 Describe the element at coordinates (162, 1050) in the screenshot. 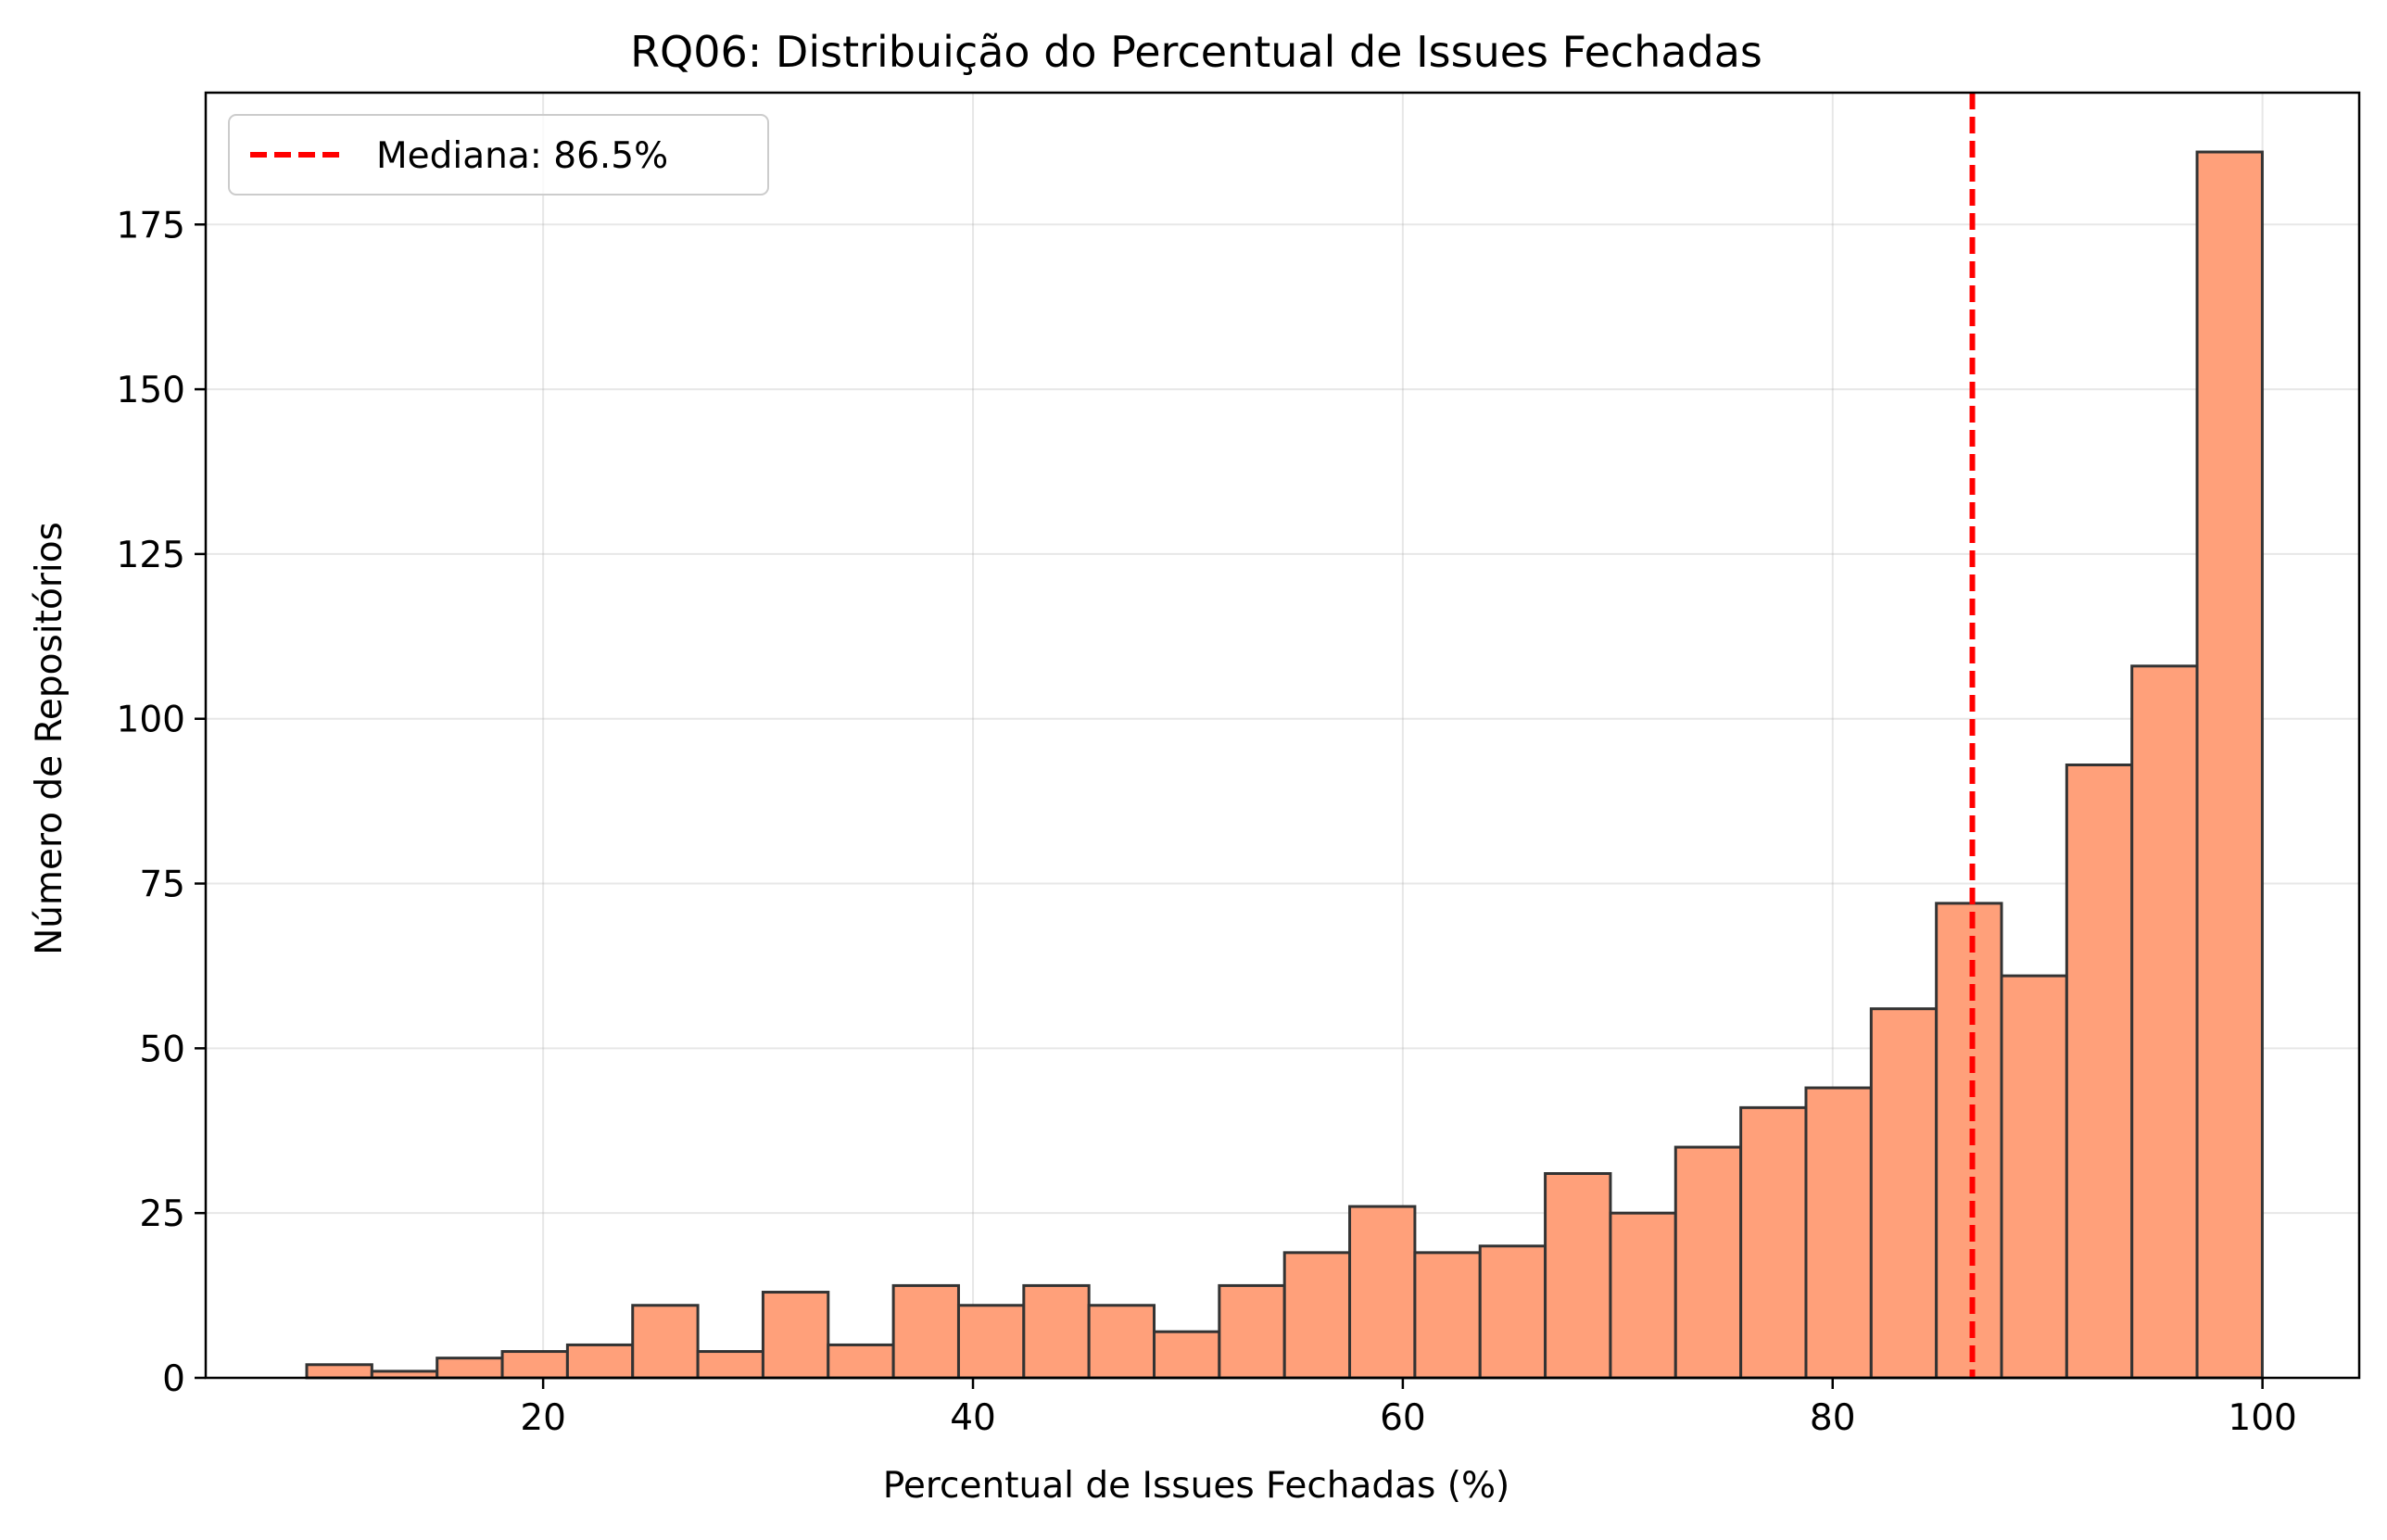

I see `y-tick-label: 50` at that location.